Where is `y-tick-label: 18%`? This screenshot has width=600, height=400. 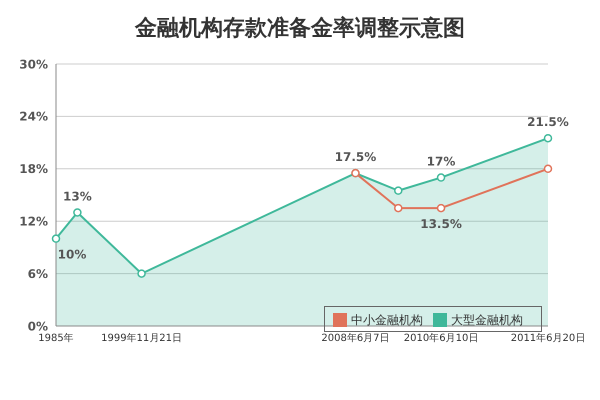 y-tick-label: 18% is located at coordinates (33, 169).